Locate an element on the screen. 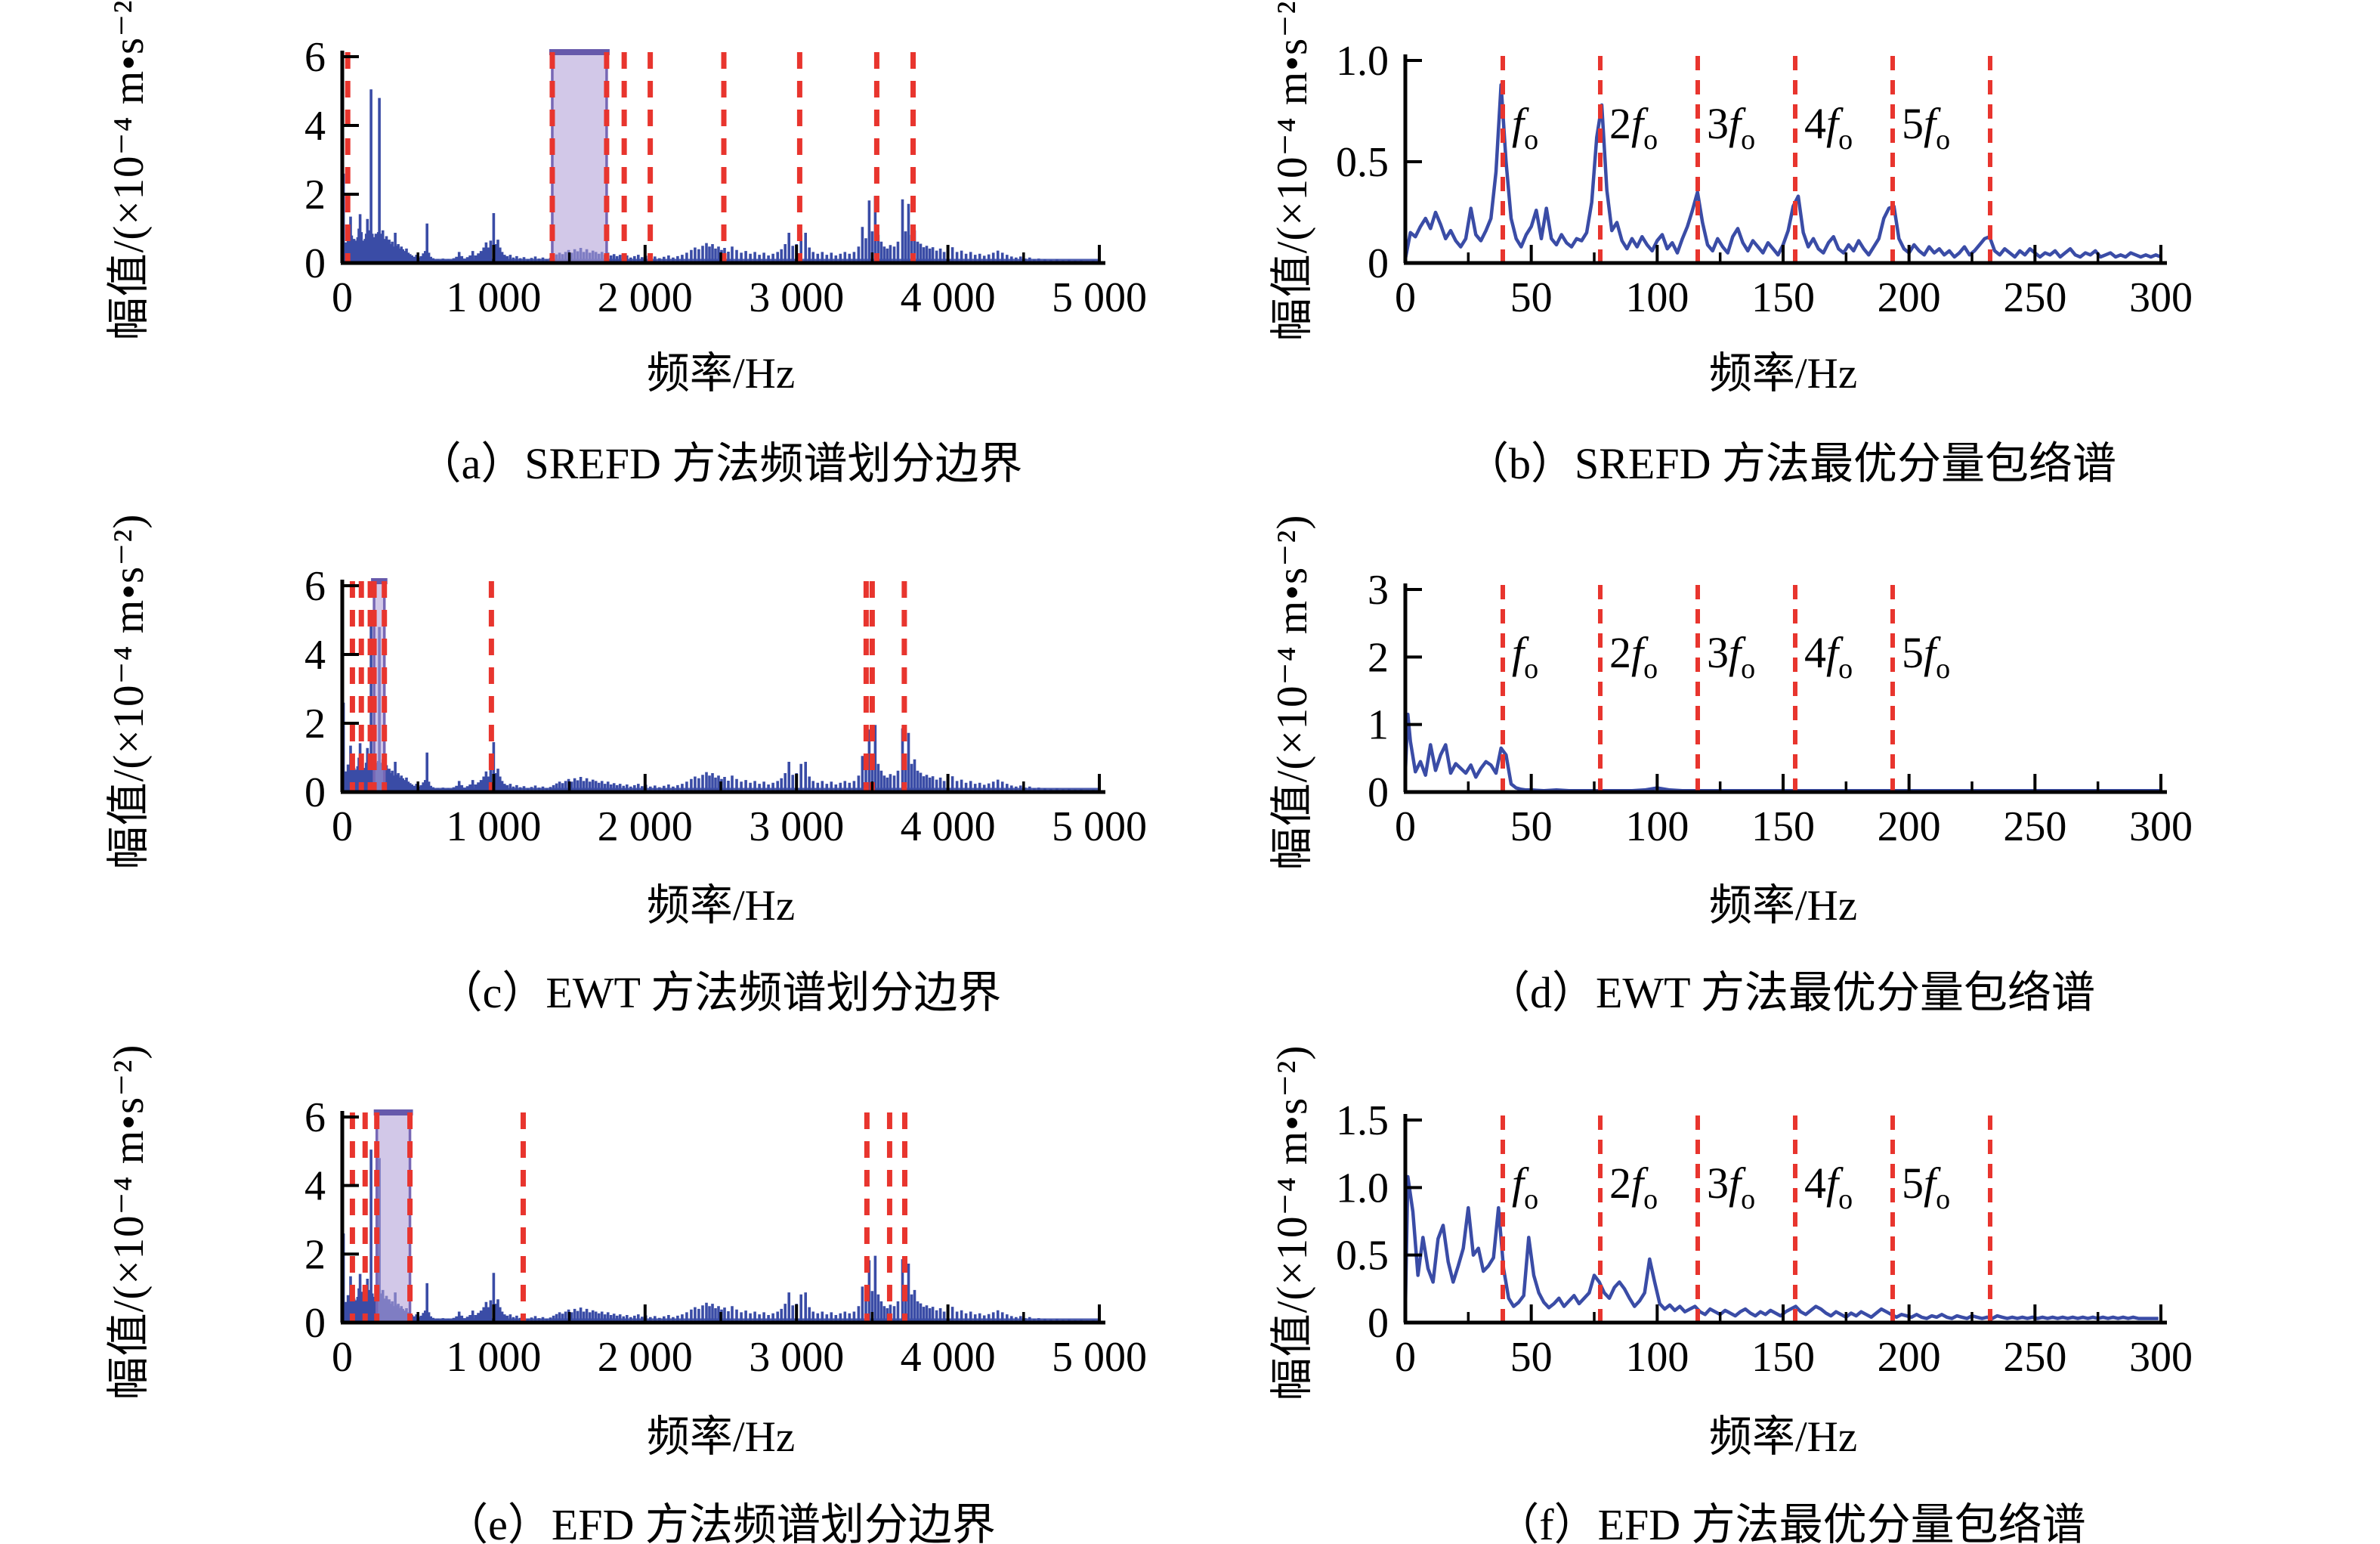  y-axis-label-b: 幅值/(×10⁻⁴ m•s⁻²) is located at coordinates (1292, 171).